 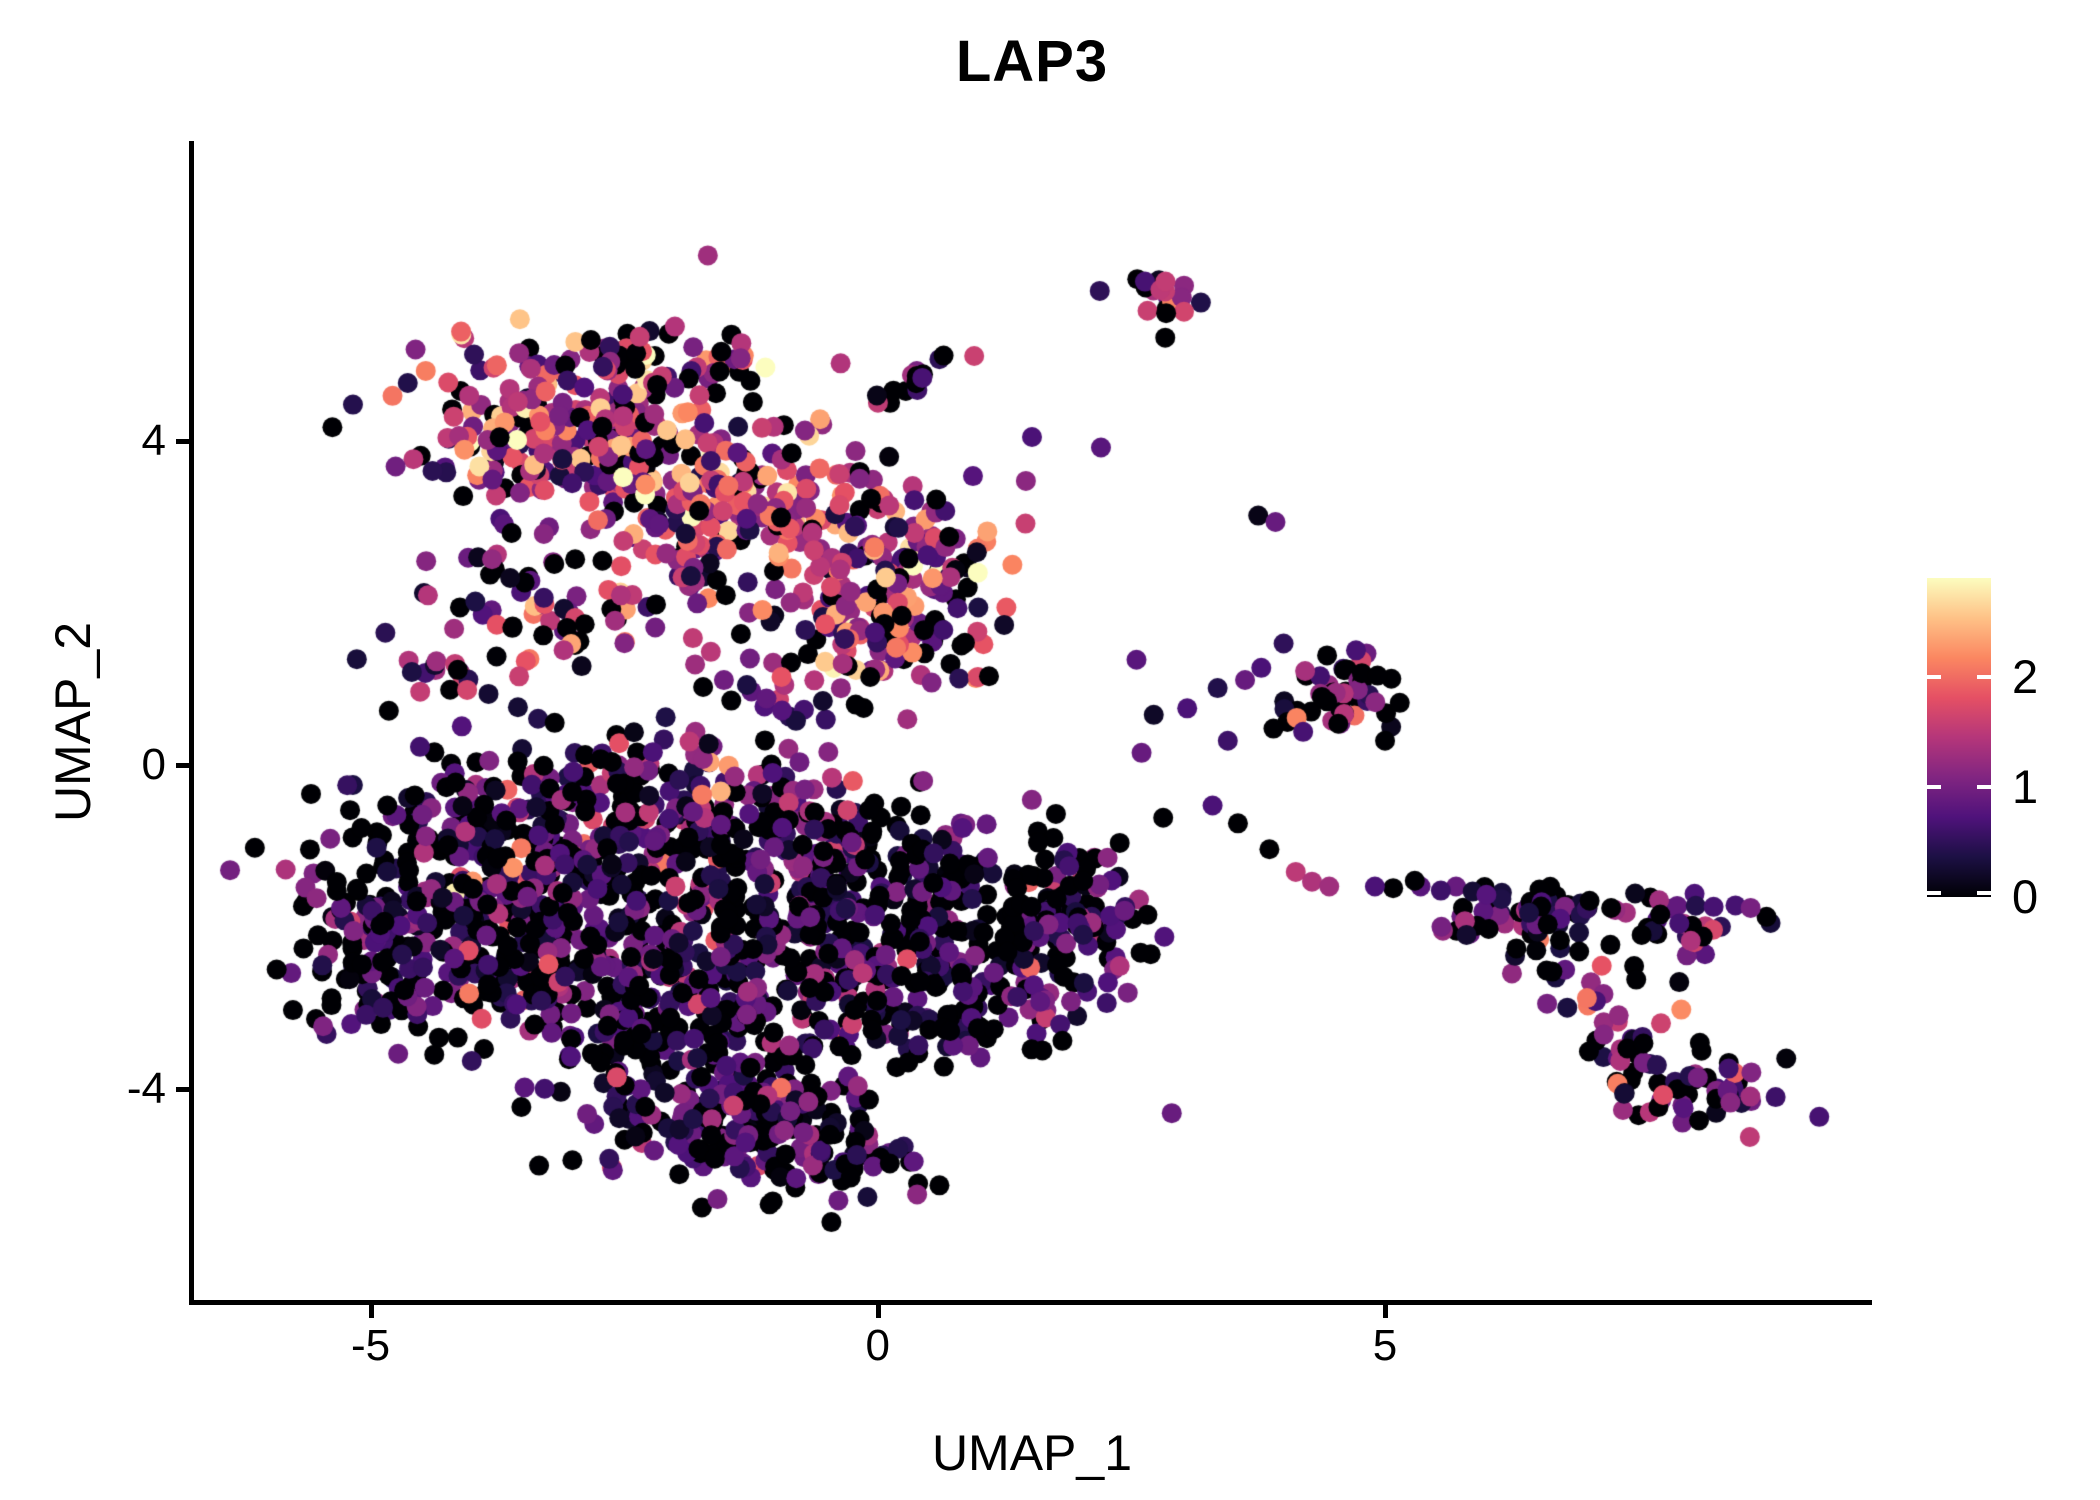 What do you see at coordinates (370, 1345) in the screenshot?
I see `x-tick-label: -5` at bounding box center [370, 1345].